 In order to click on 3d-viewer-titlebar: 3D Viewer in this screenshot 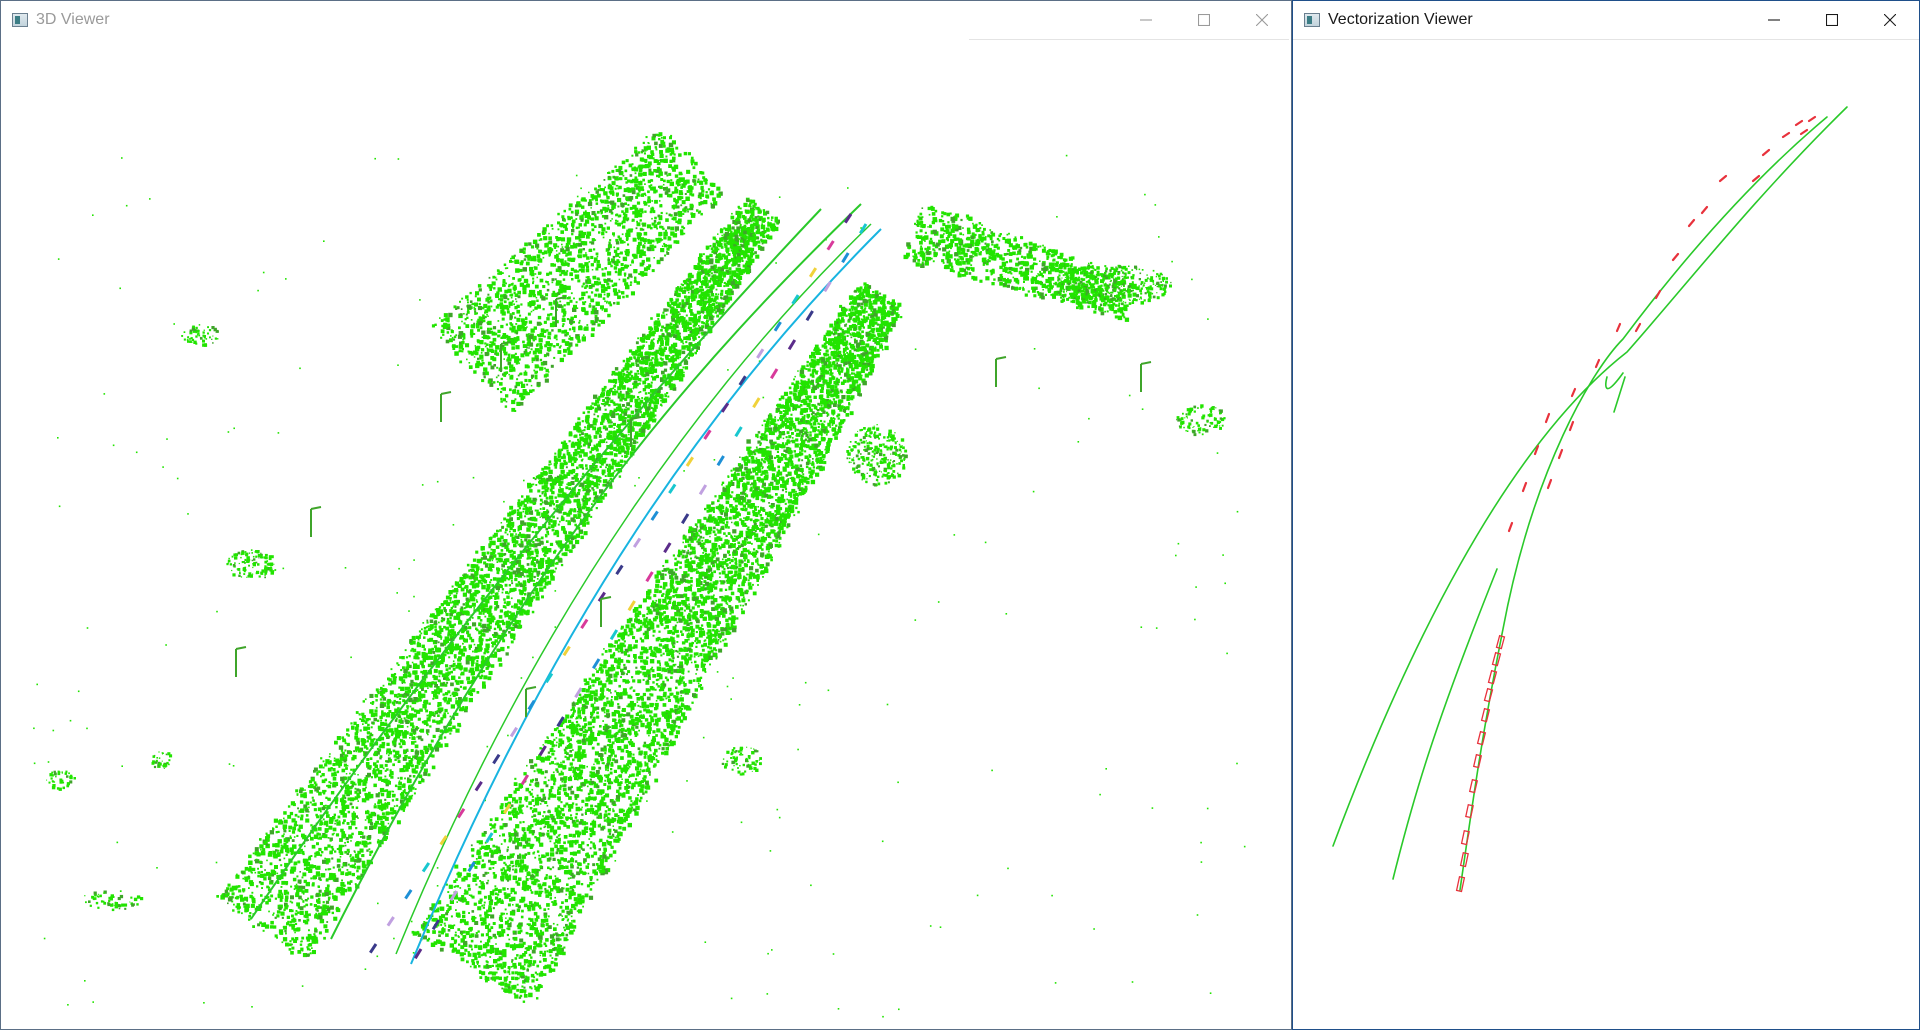, I will do `click(646, 20)`.